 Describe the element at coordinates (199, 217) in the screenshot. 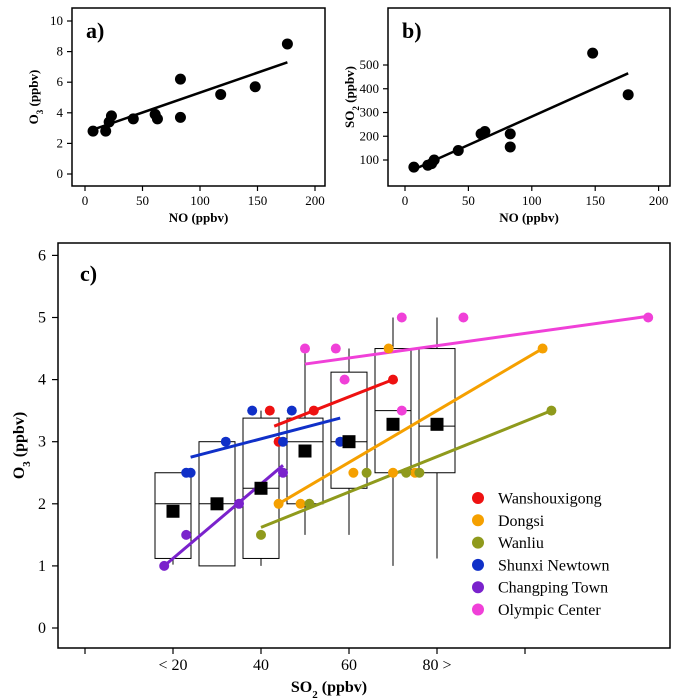

I see `panel-a-x-axis-label: NO (ppbv)` at that location.